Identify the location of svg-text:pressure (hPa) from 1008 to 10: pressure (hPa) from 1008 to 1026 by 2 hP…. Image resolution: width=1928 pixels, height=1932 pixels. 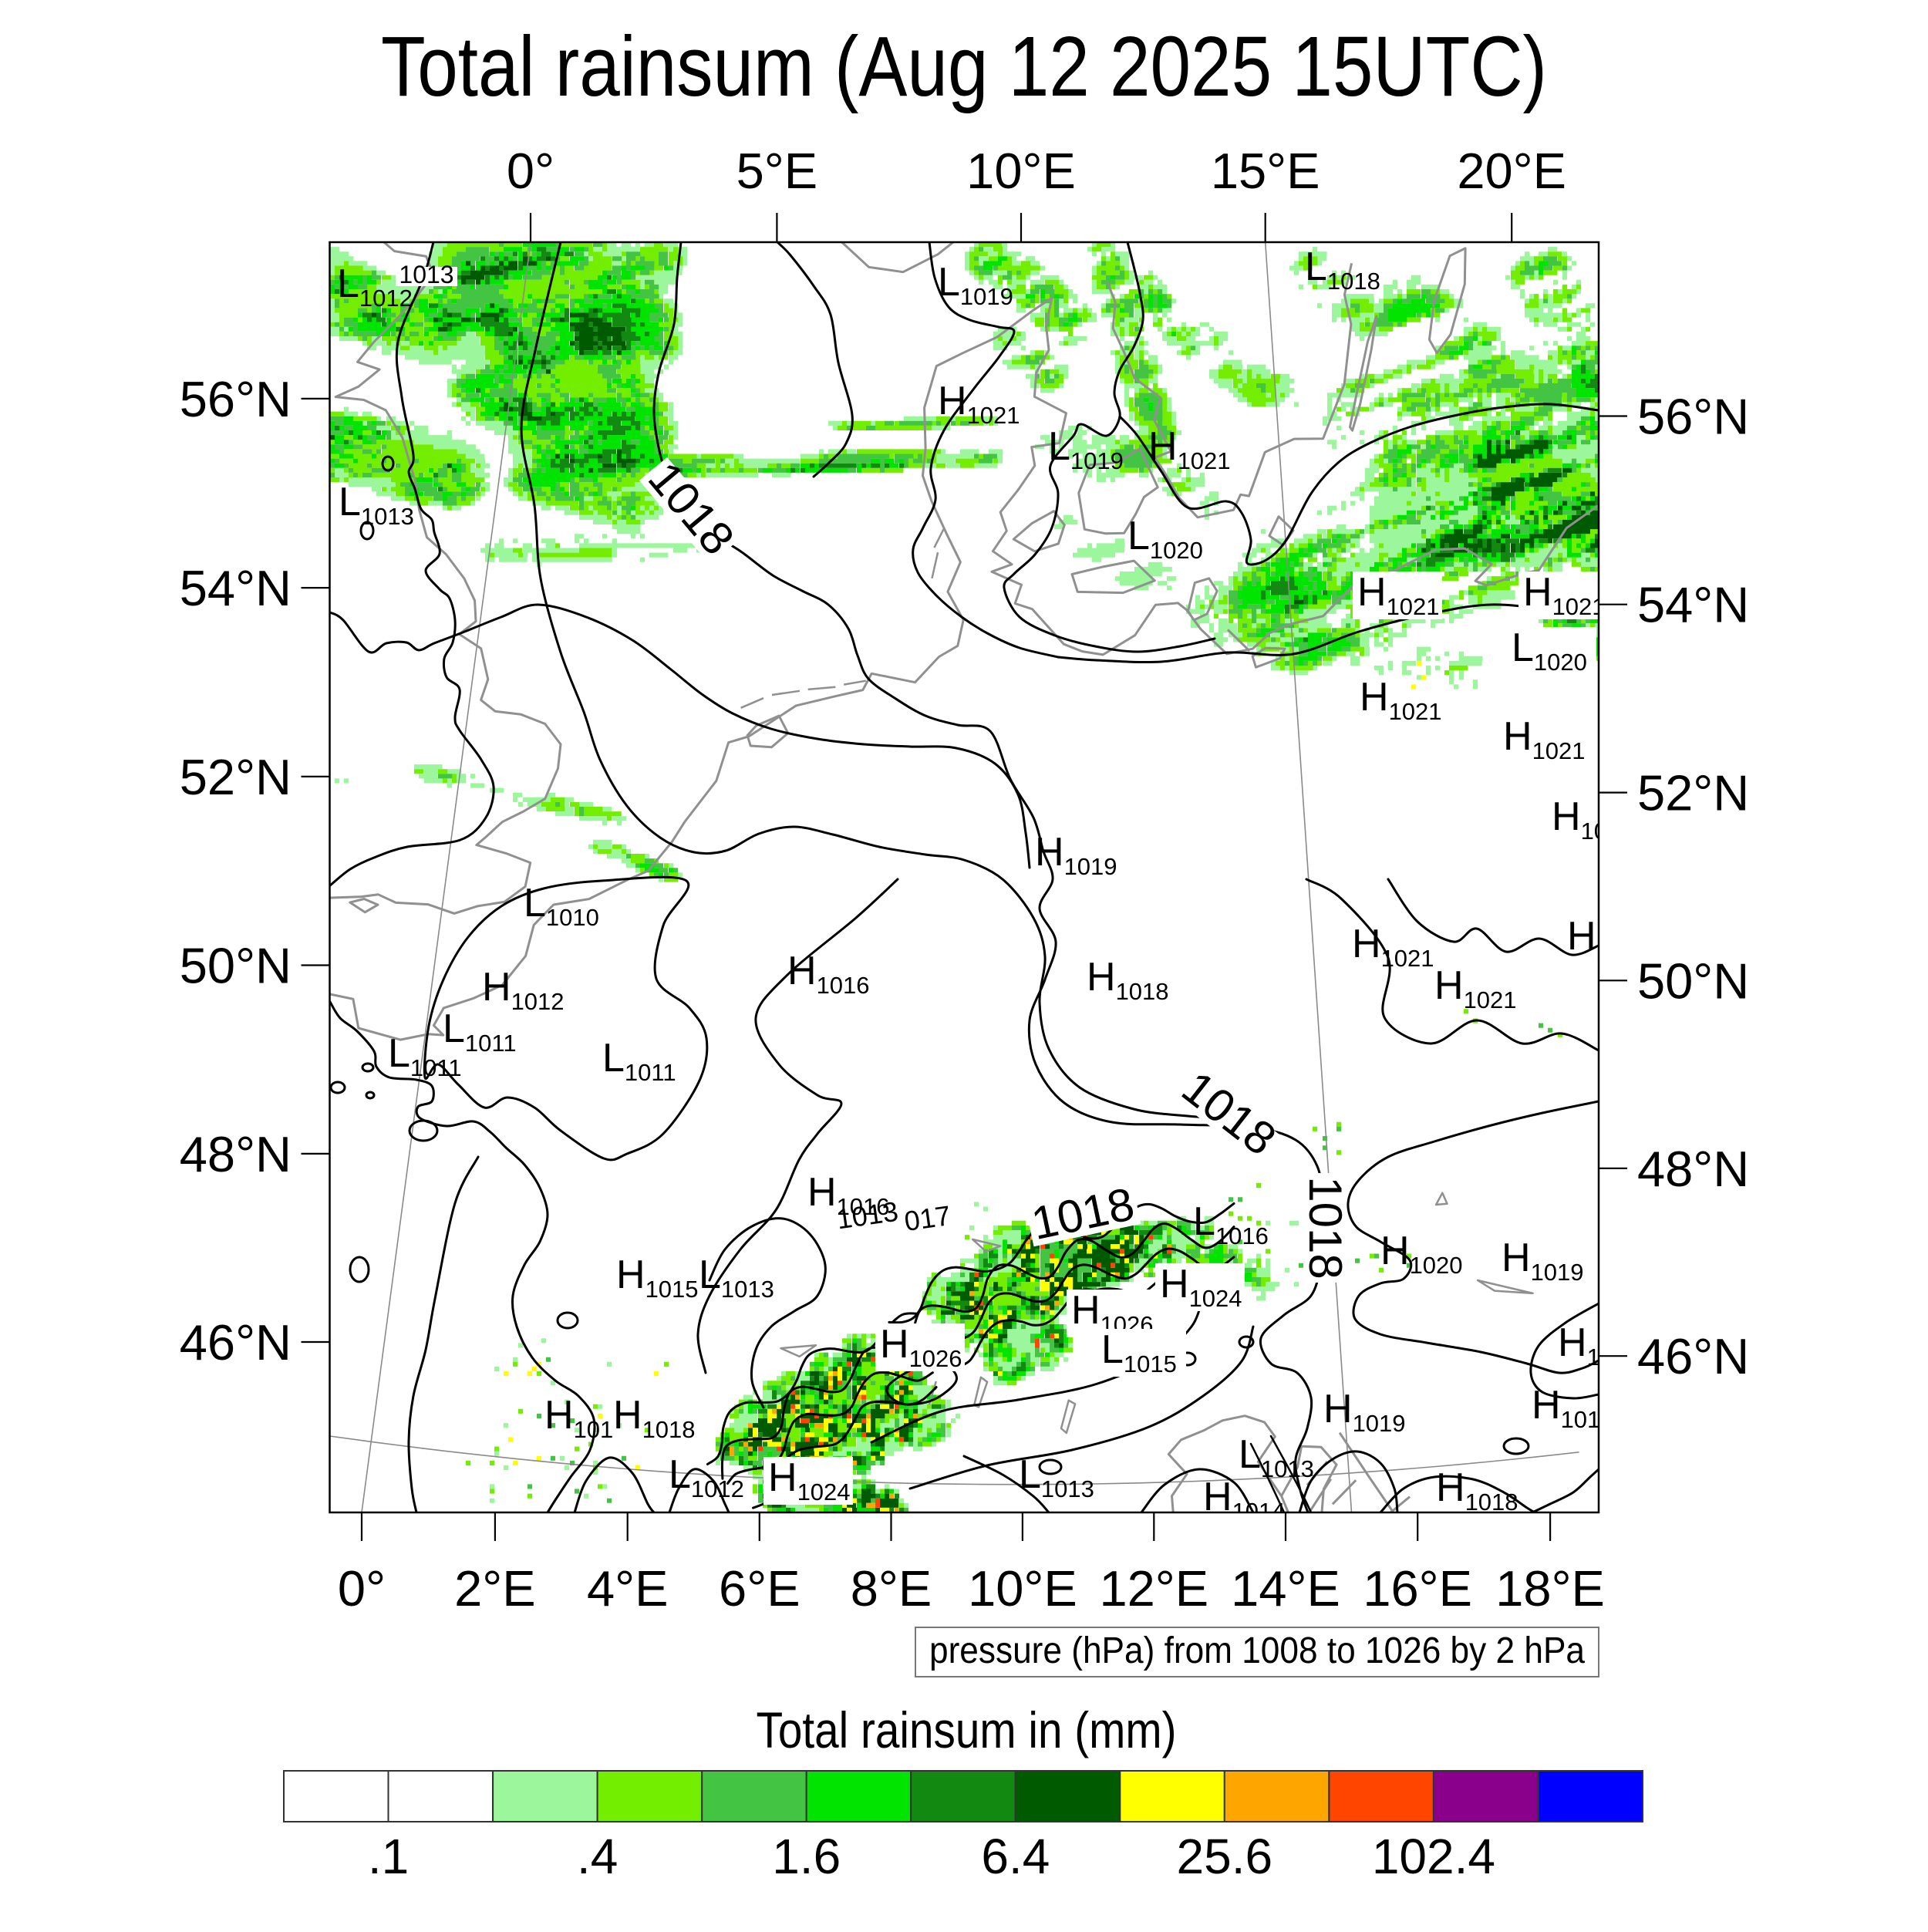
(1257, 1650).